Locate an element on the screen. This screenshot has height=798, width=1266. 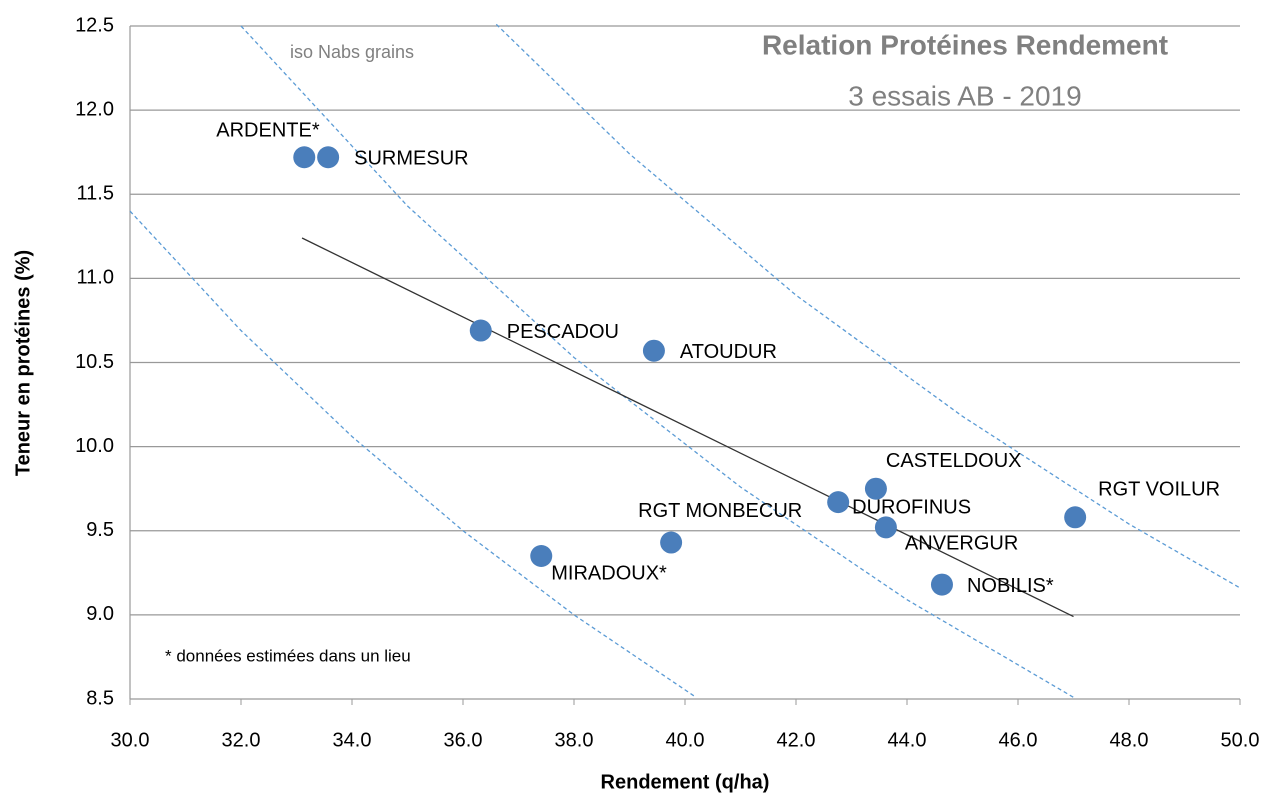
x-tick-label: 34.0 is located at coordinates (352, 740).